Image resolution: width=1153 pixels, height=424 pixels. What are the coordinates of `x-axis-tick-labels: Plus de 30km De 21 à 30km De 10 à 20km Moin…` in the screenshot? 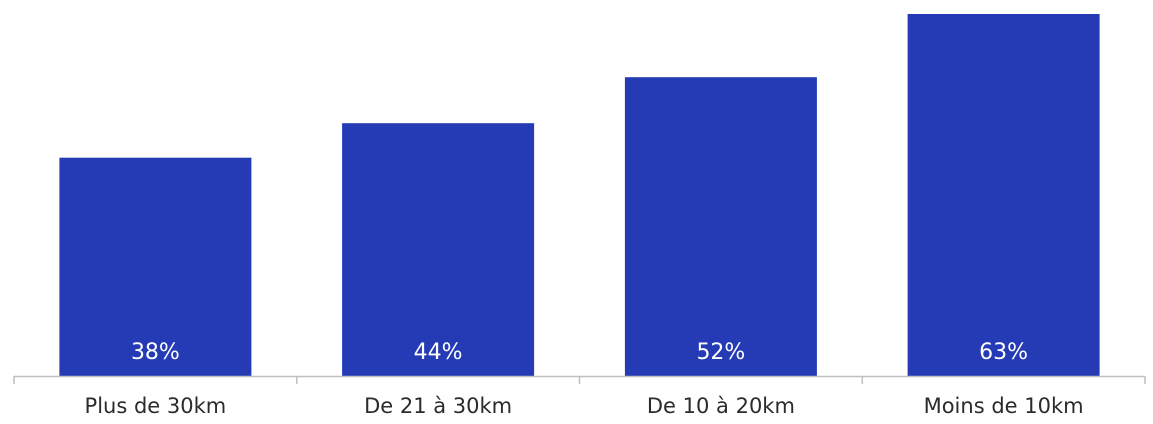 It's located at (584, 406).